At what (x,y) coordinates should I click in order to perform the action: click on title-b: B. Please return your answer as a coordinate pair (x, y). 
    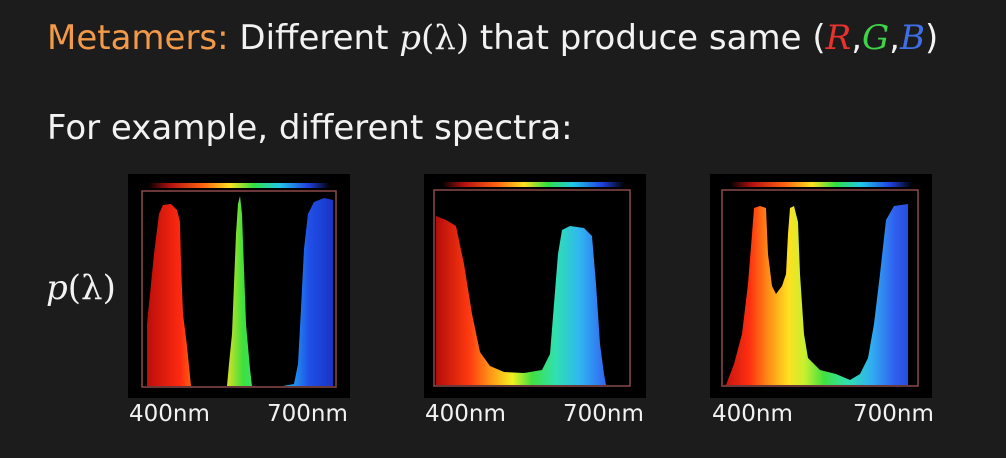
    Looking at the image, I should click on (912, 38).